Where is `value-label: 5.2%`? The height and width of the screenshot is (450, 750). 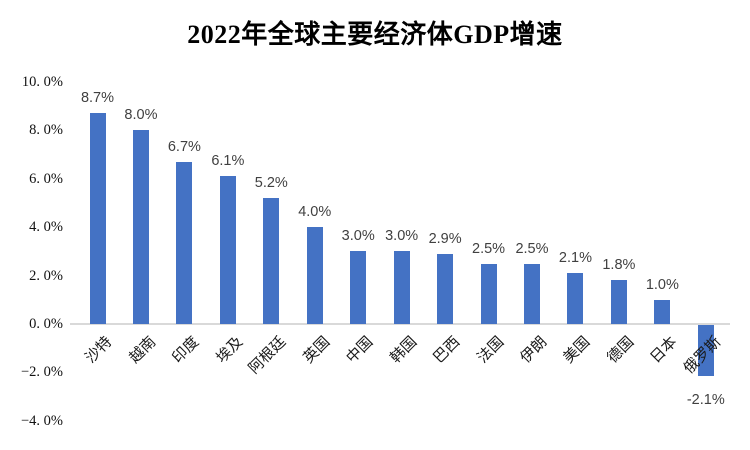
value-label: 5.2% is located at coordinates (271, 183).